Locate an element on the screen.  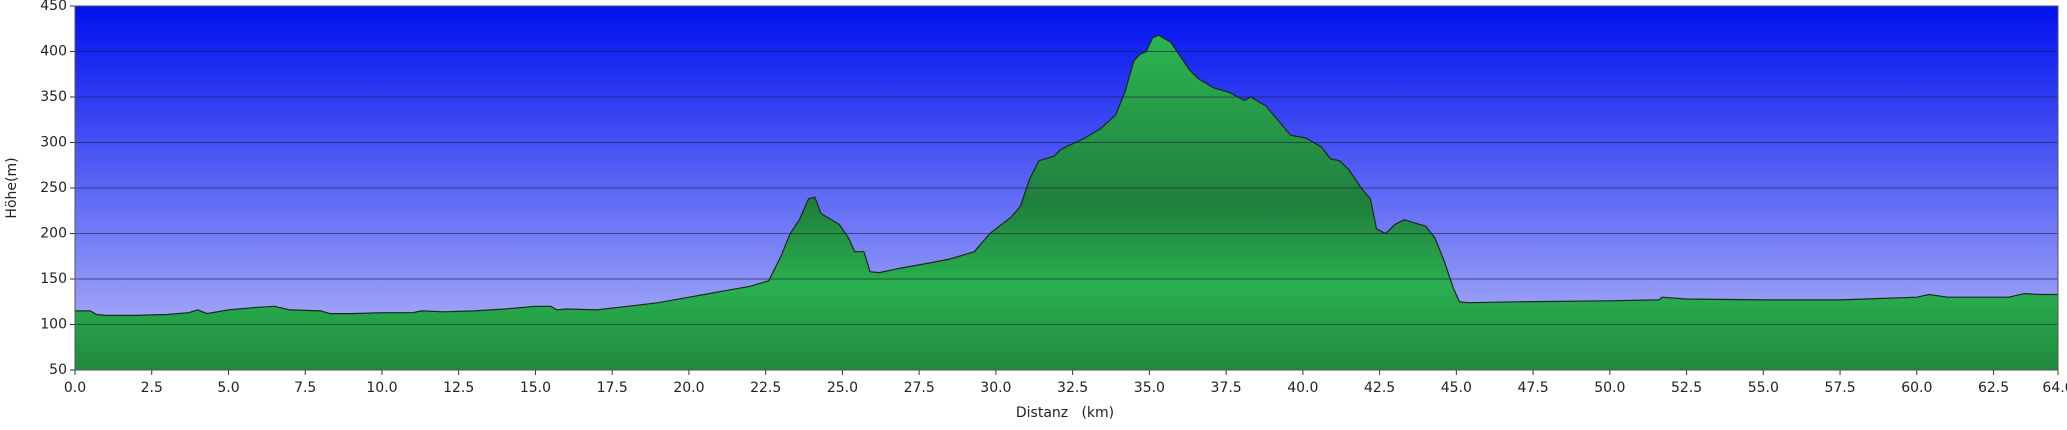
x-tick-label: 17.5 is located at coordinates (612, 388).